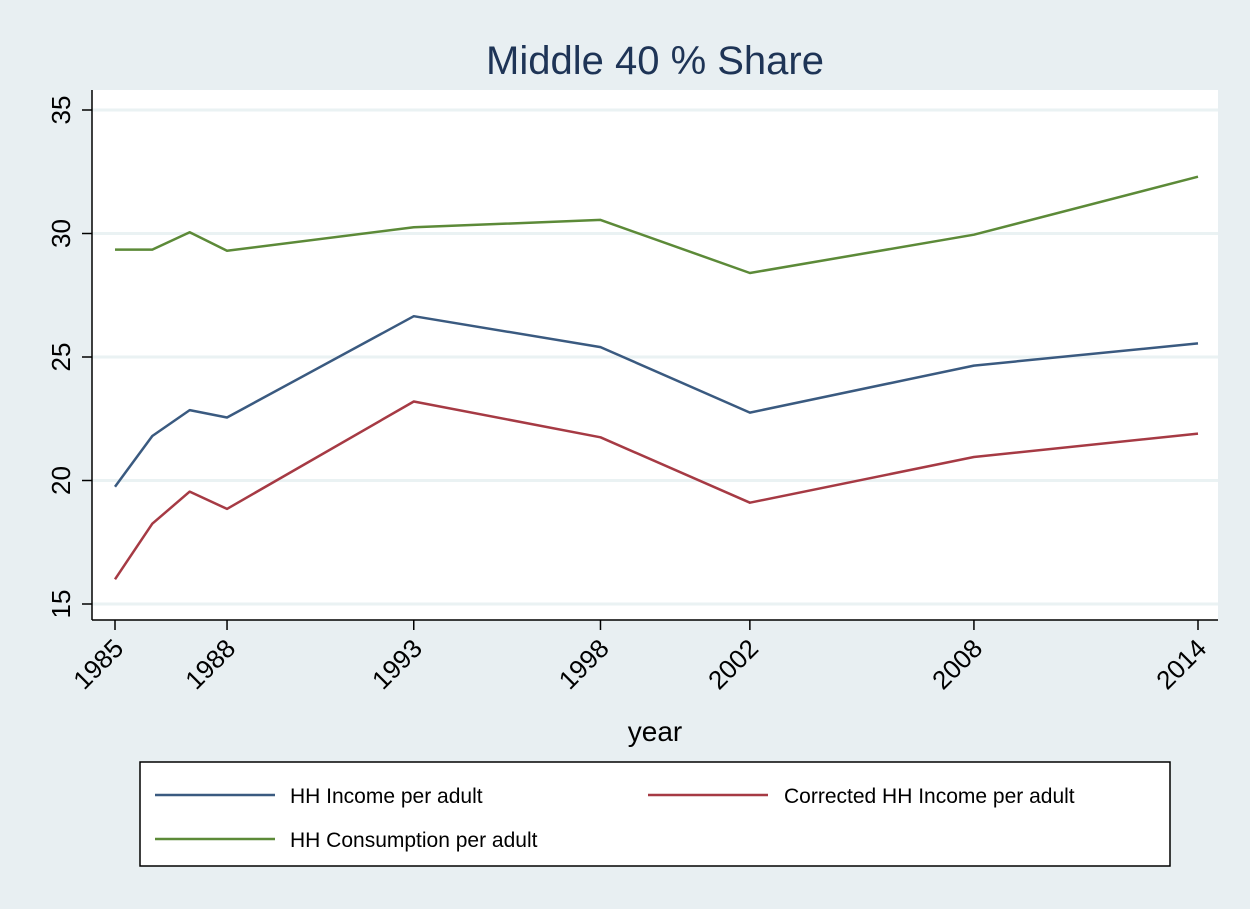 The width and height of the screenshot is (1250, 909). What do you see at coordinates (655, 731) in the screenshot?
I see `x-axis-label: year` at bounding box center [655, 731].